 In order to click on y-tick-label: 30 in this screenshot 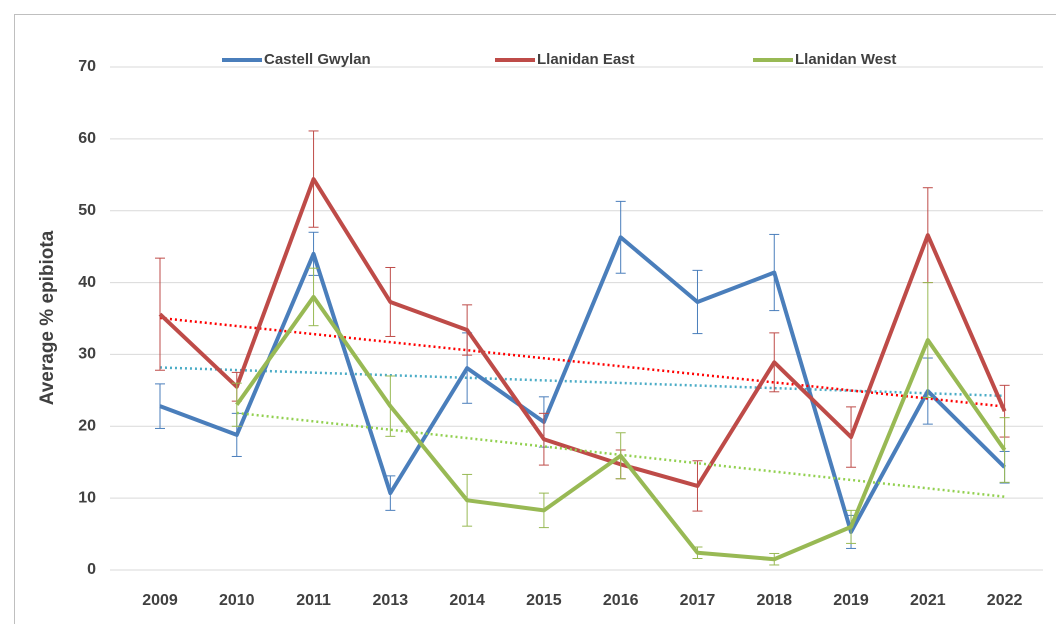, I will do `click(87, 354)`.